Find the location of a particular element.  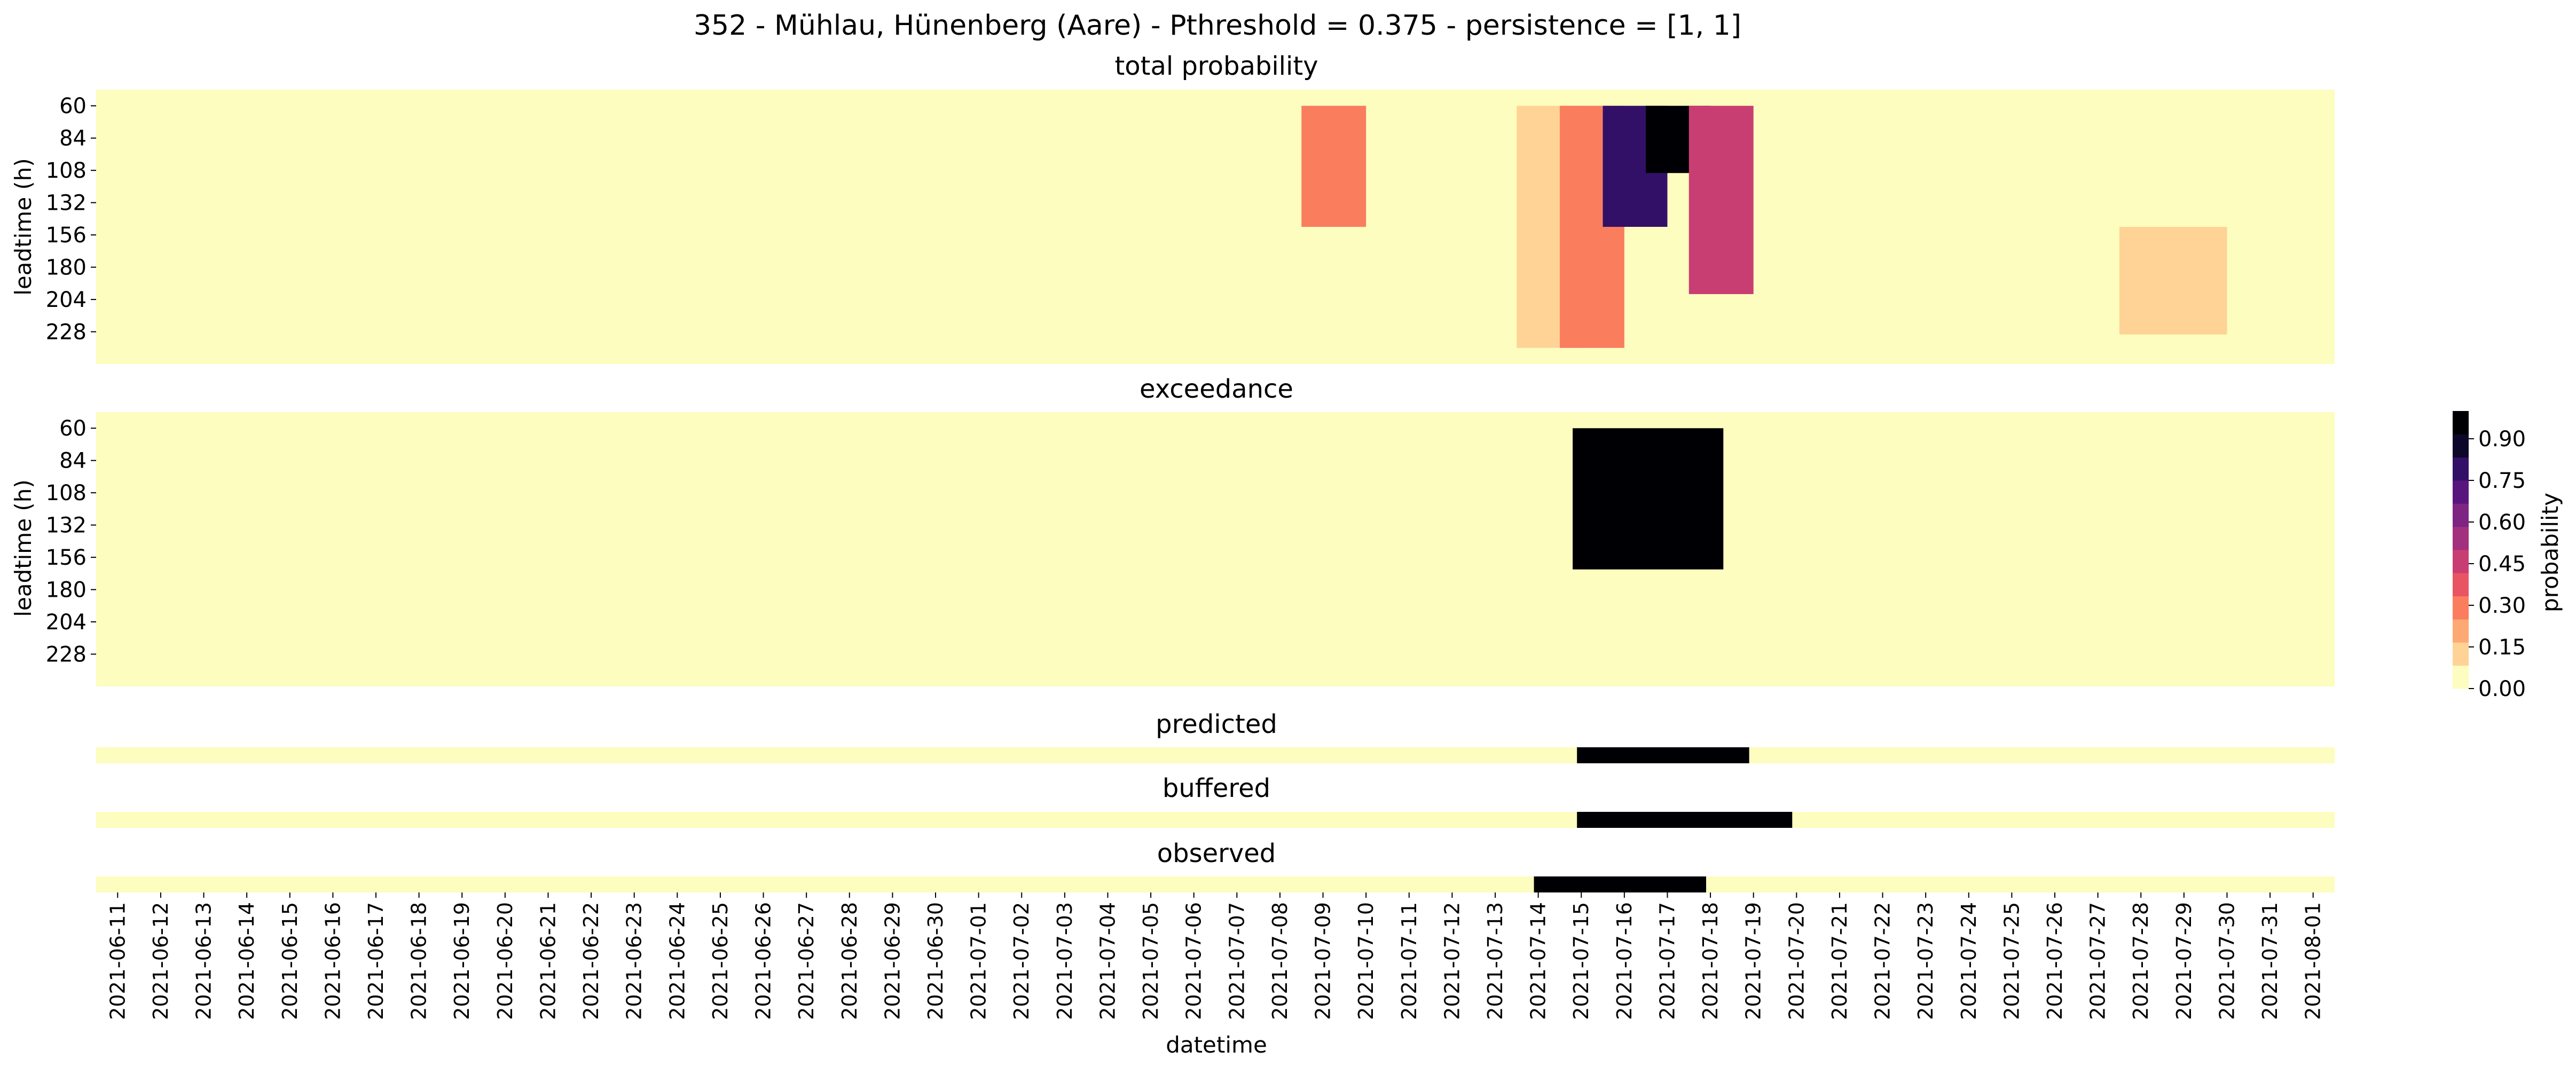

x-tick-label: 2021-06-27 is located at coordinates (806, 961).